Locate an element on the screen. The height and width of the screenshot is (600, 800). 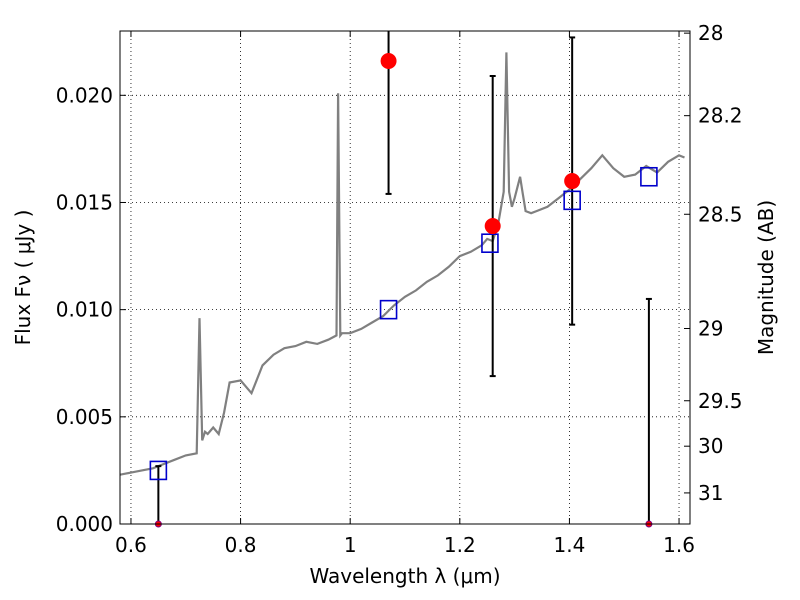
y2-tick-label: 29 is located at coordinates (710, 329).